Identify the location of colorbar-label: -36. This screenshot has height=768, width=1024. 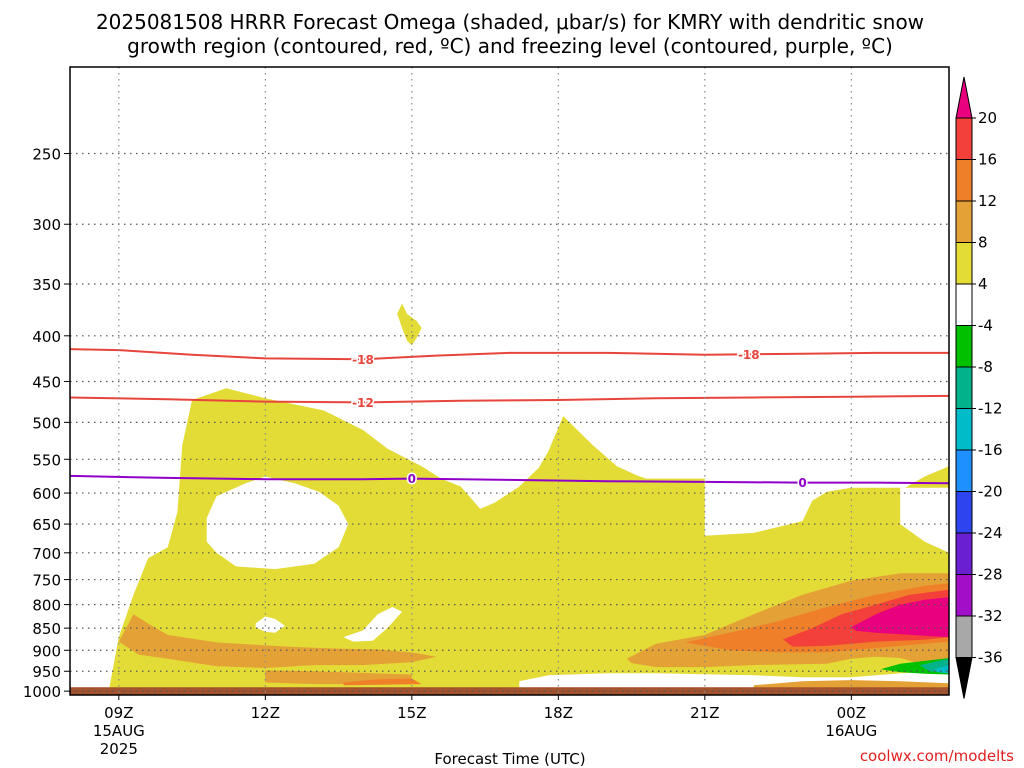
(990, 658).